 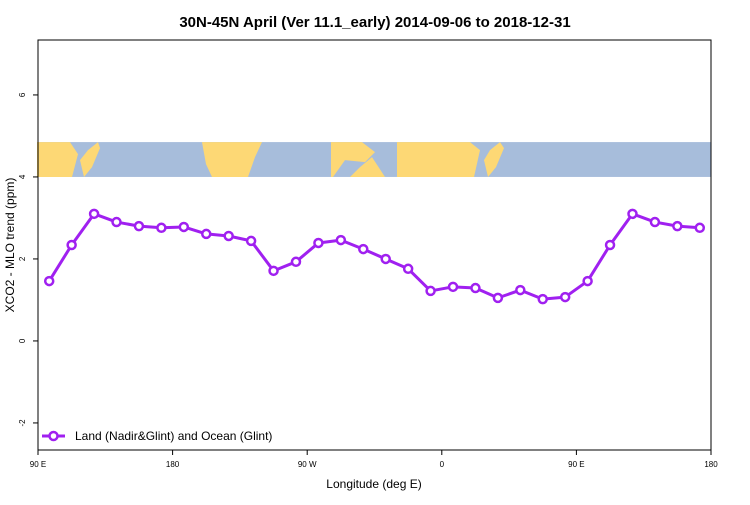 What do you see at coordinates (173, 436) in the screenshot?
I see `legend-label: Land (Nadir&Glint) and Ocean (Glint)` at bounding box center [173, 436].